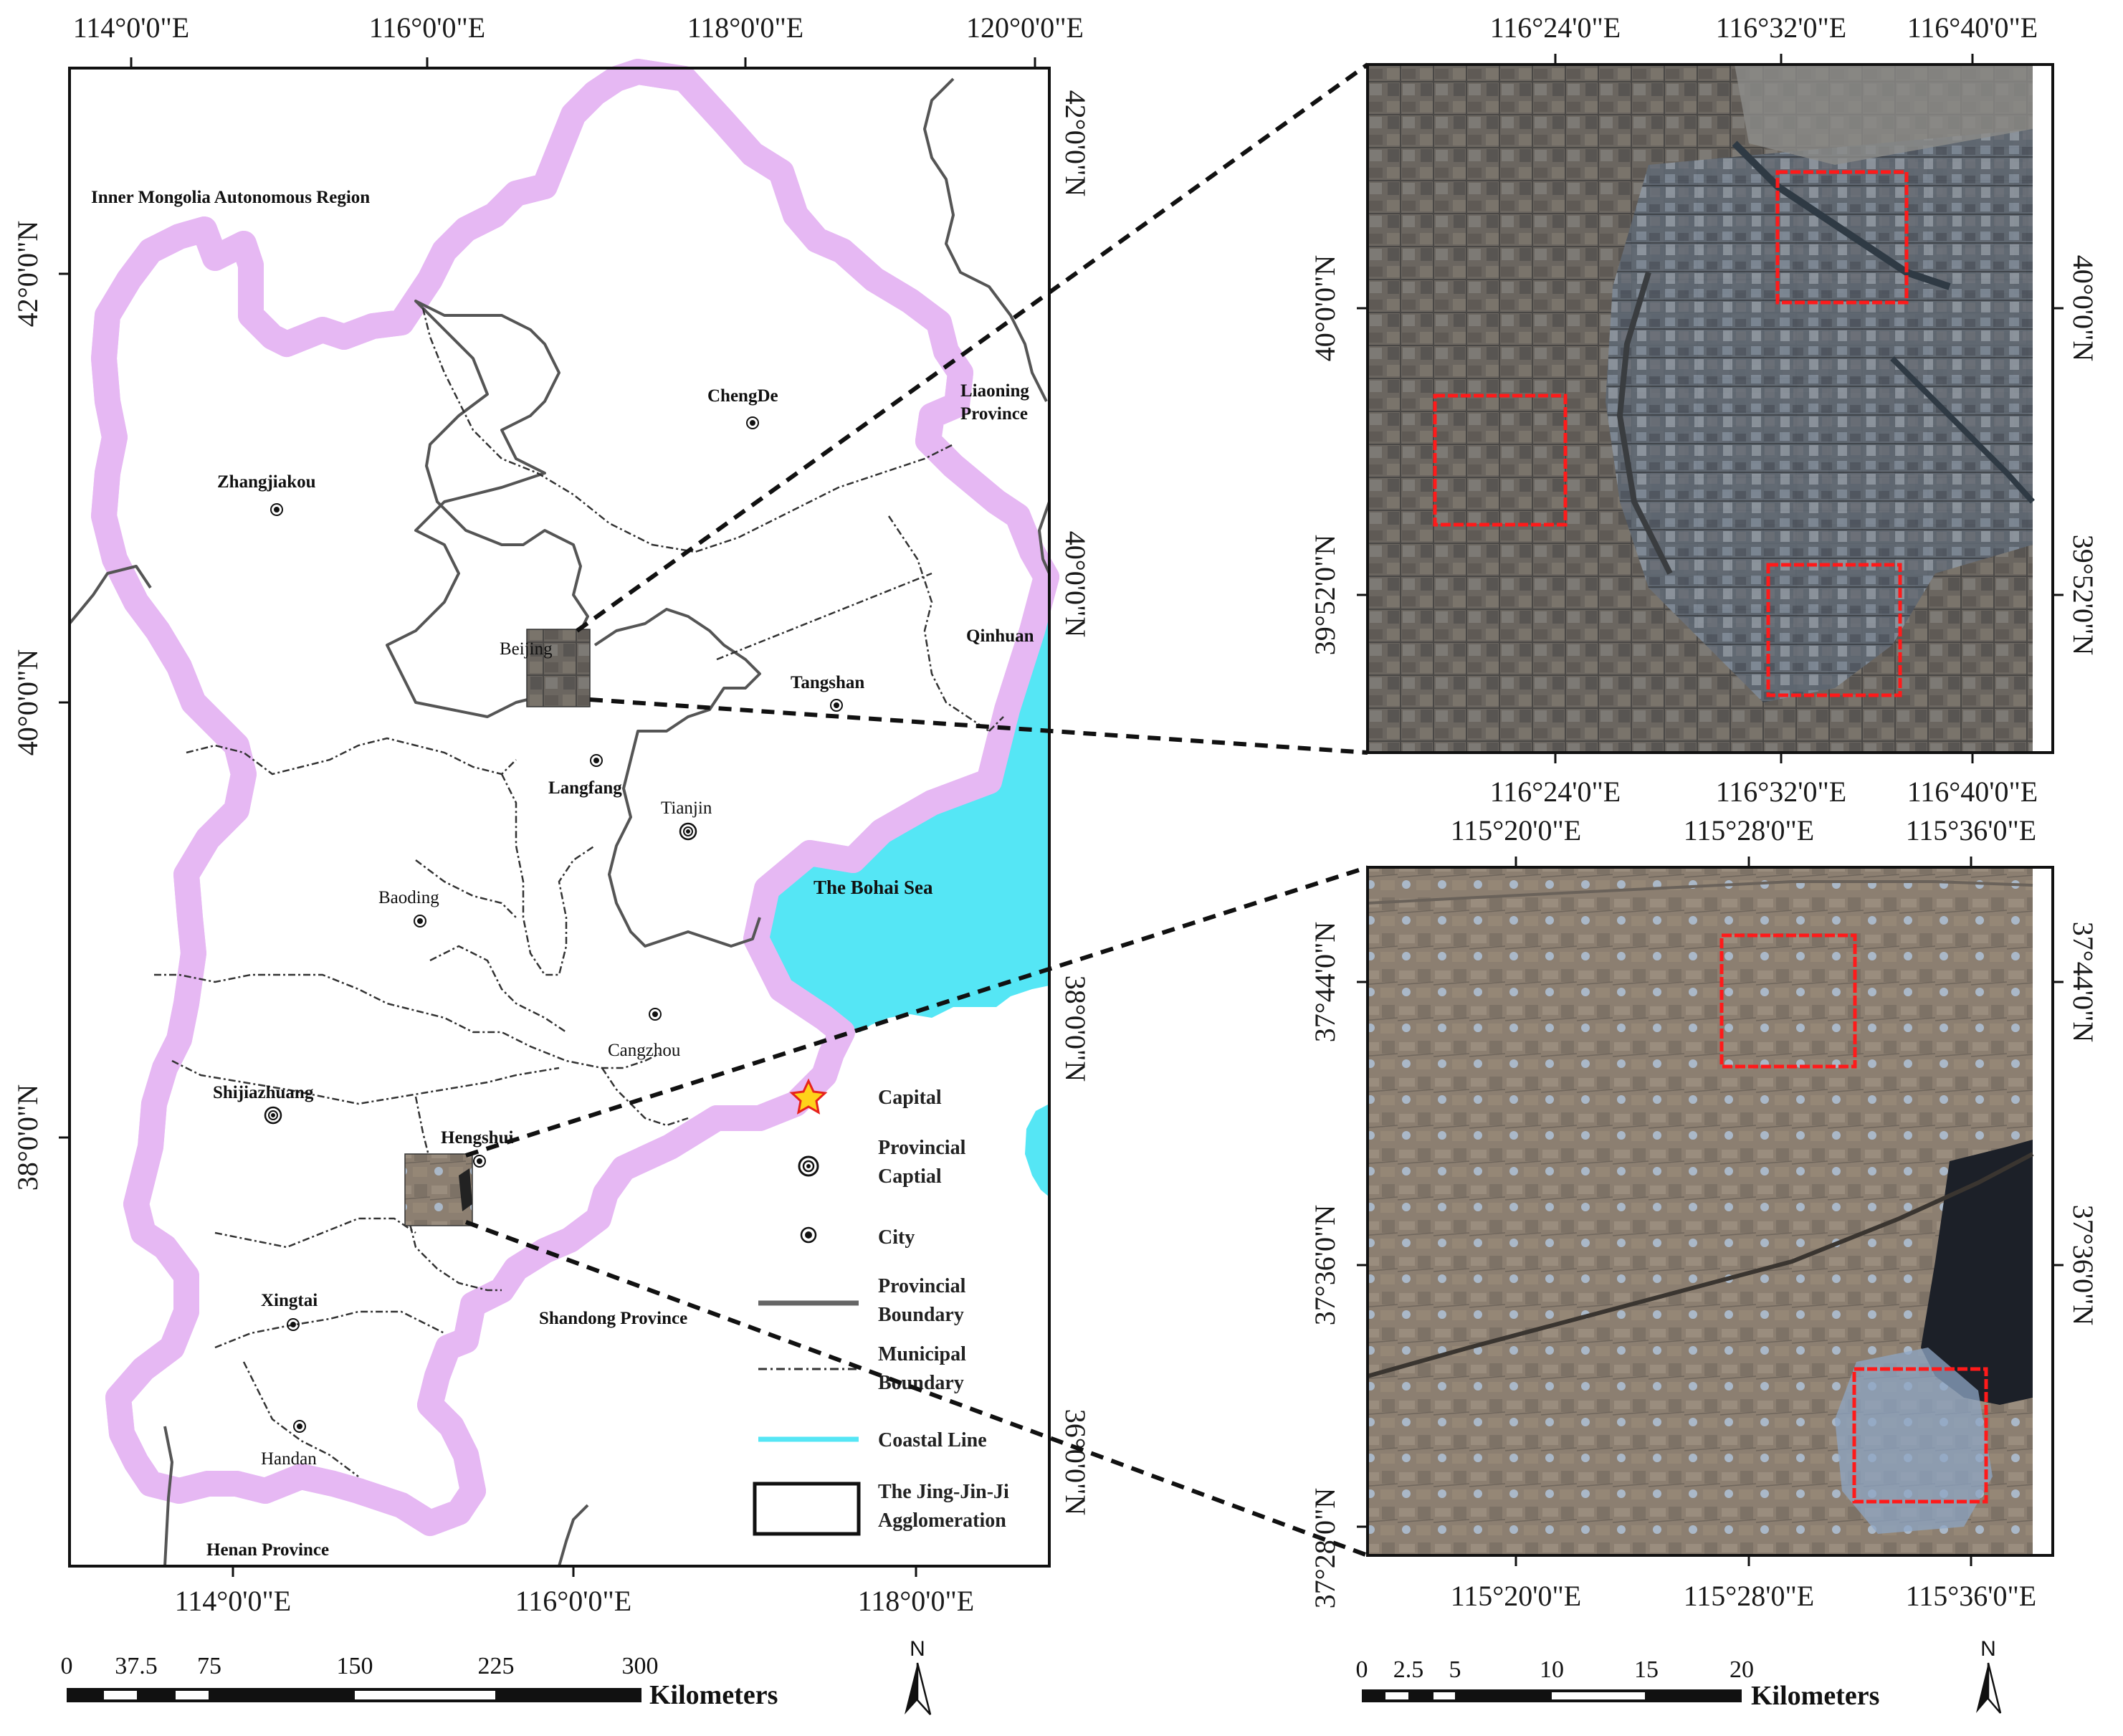 This screenshot has width=2123, height=1736. Describe the element at coordinates (1963, 430) in the screenshot. I see `inset-beijing-diag-road` at that location.